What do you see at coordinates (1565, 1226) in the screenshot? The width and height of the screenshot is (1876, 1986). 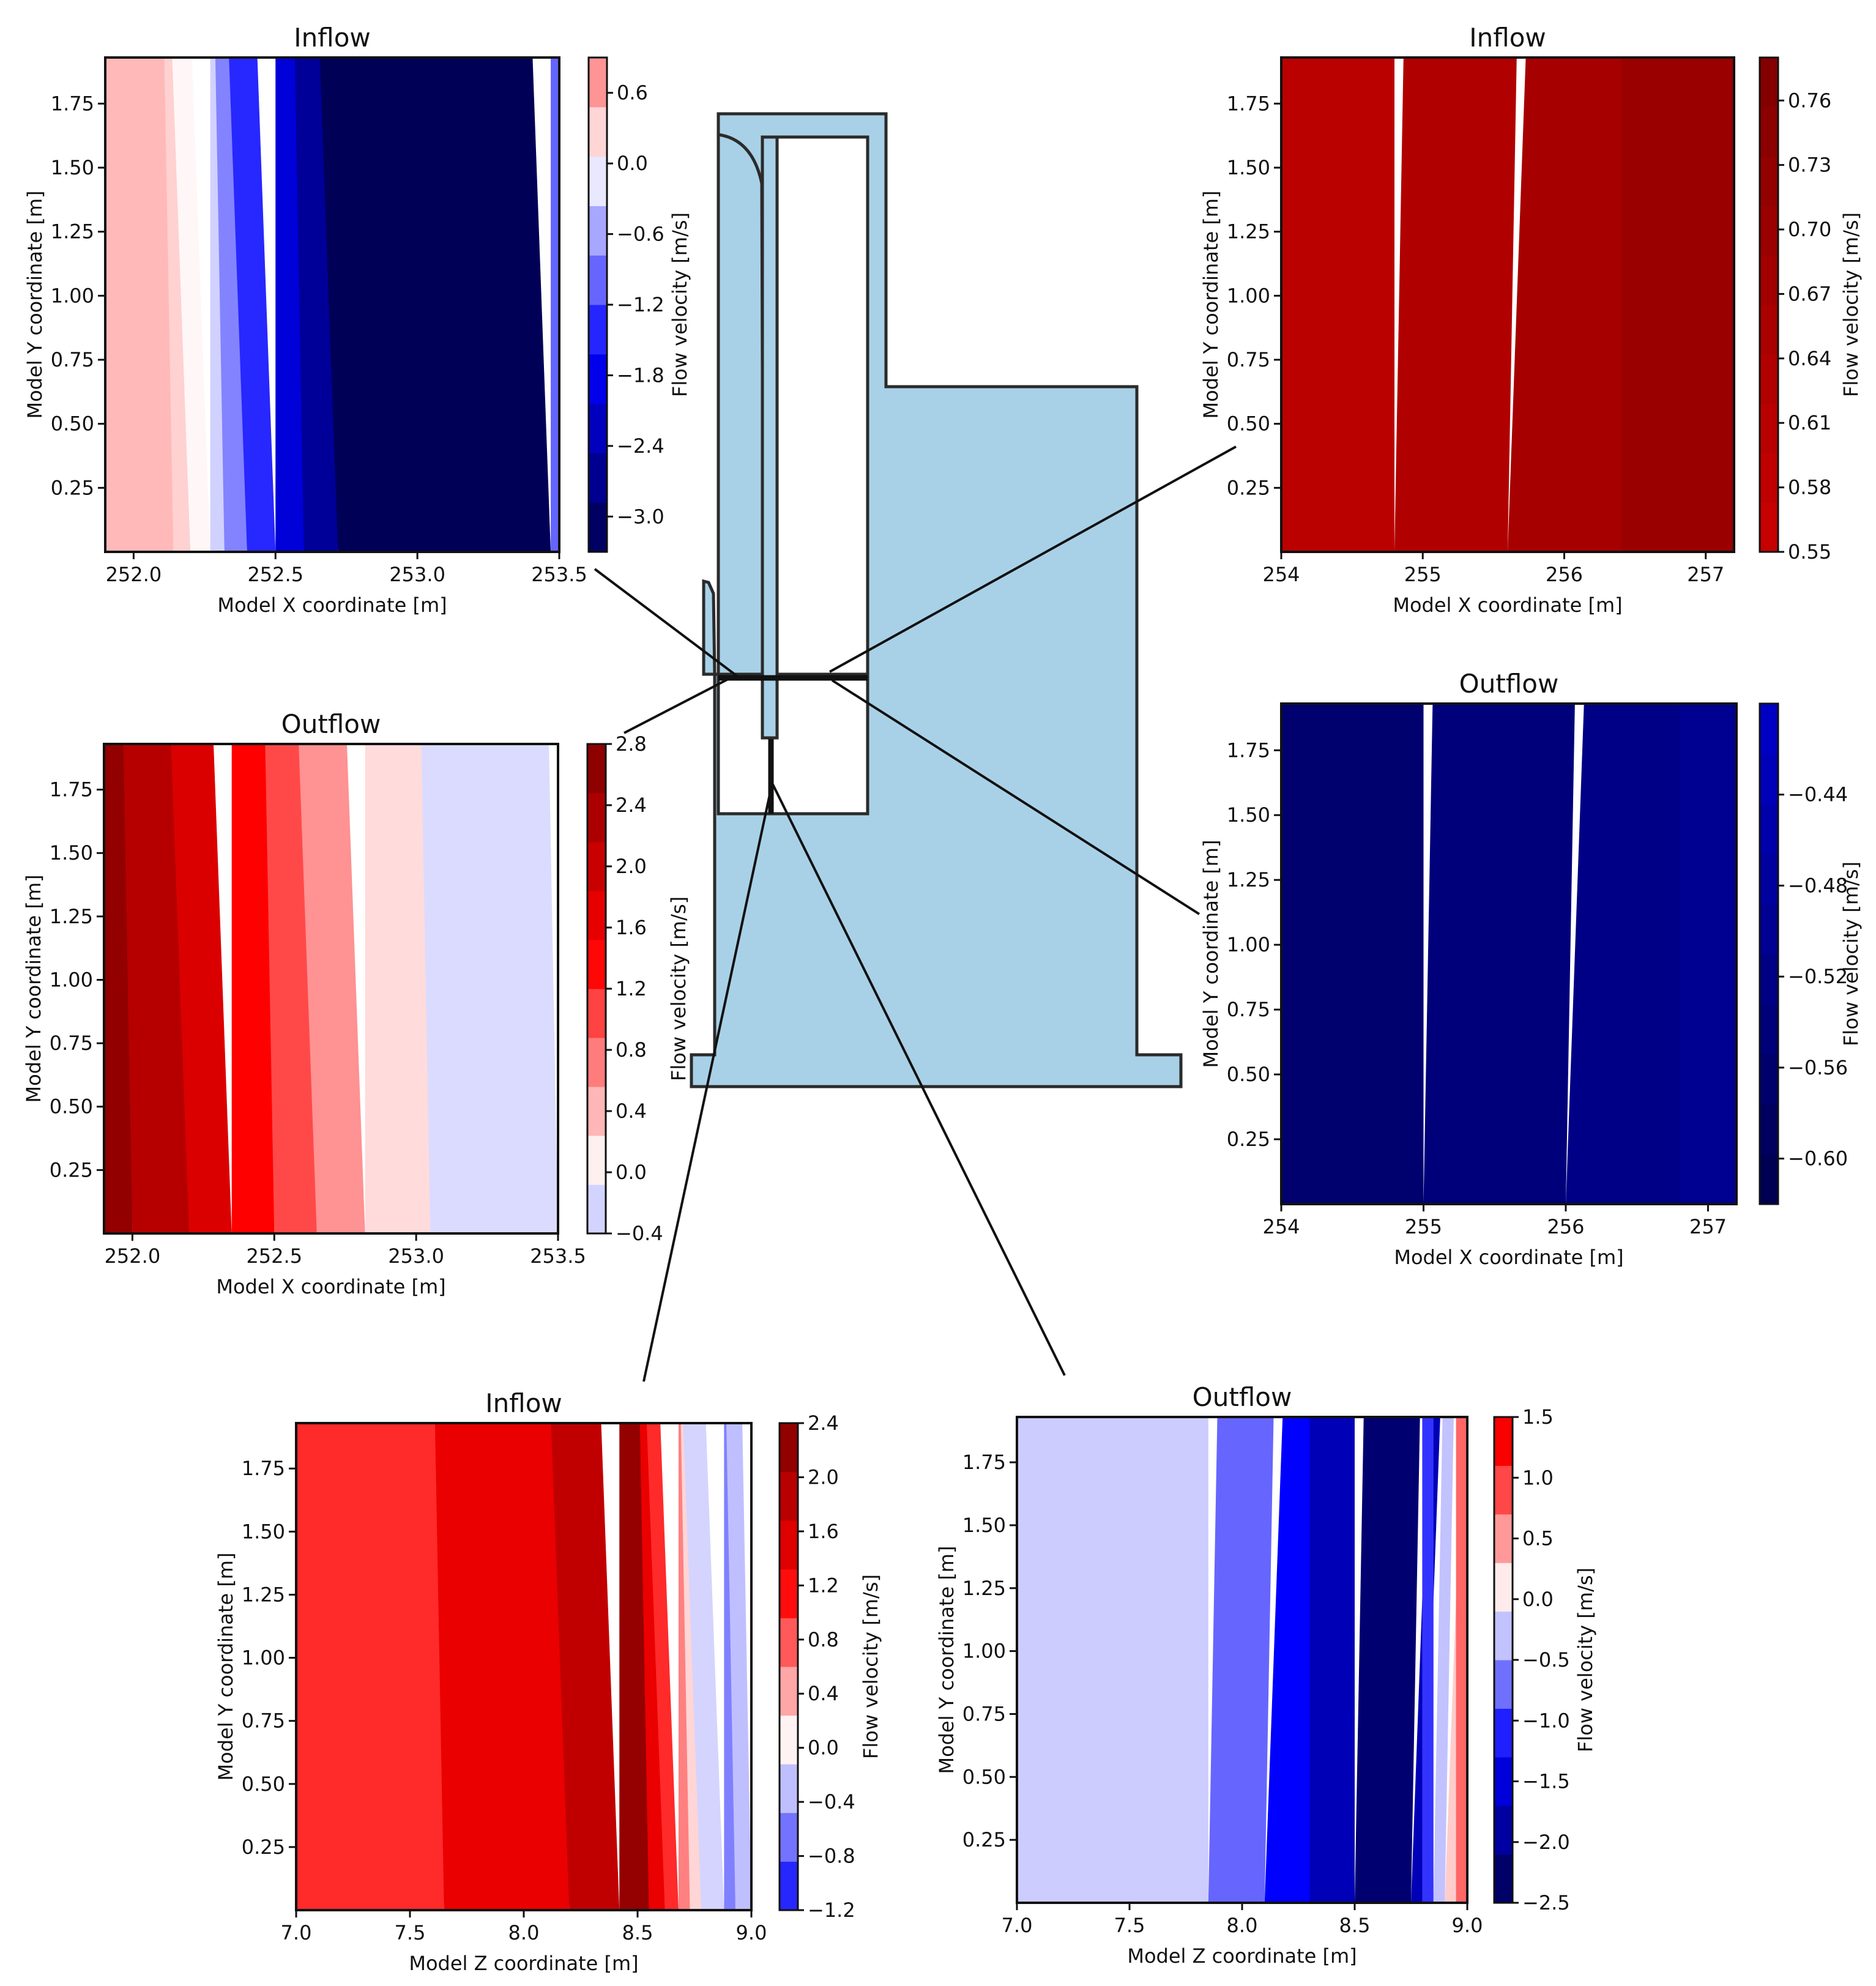 I see `x-tick-label: 256` at bounding box center [1565, 1226].